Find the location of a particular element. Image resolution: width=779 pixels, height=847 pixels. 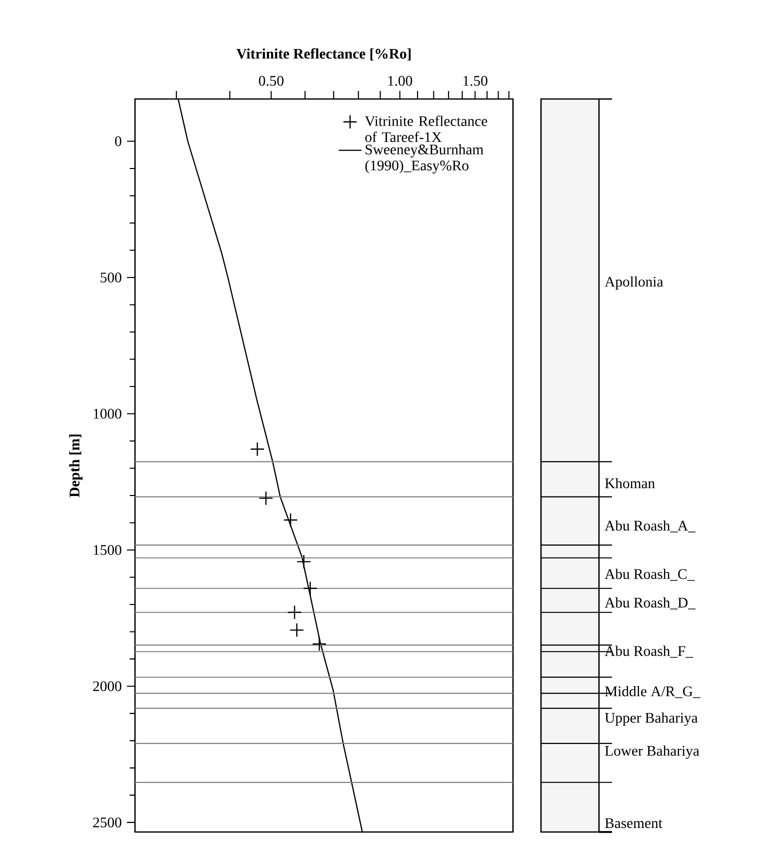

x-tick-label: 0.50 is located at coordinates (271, 81).